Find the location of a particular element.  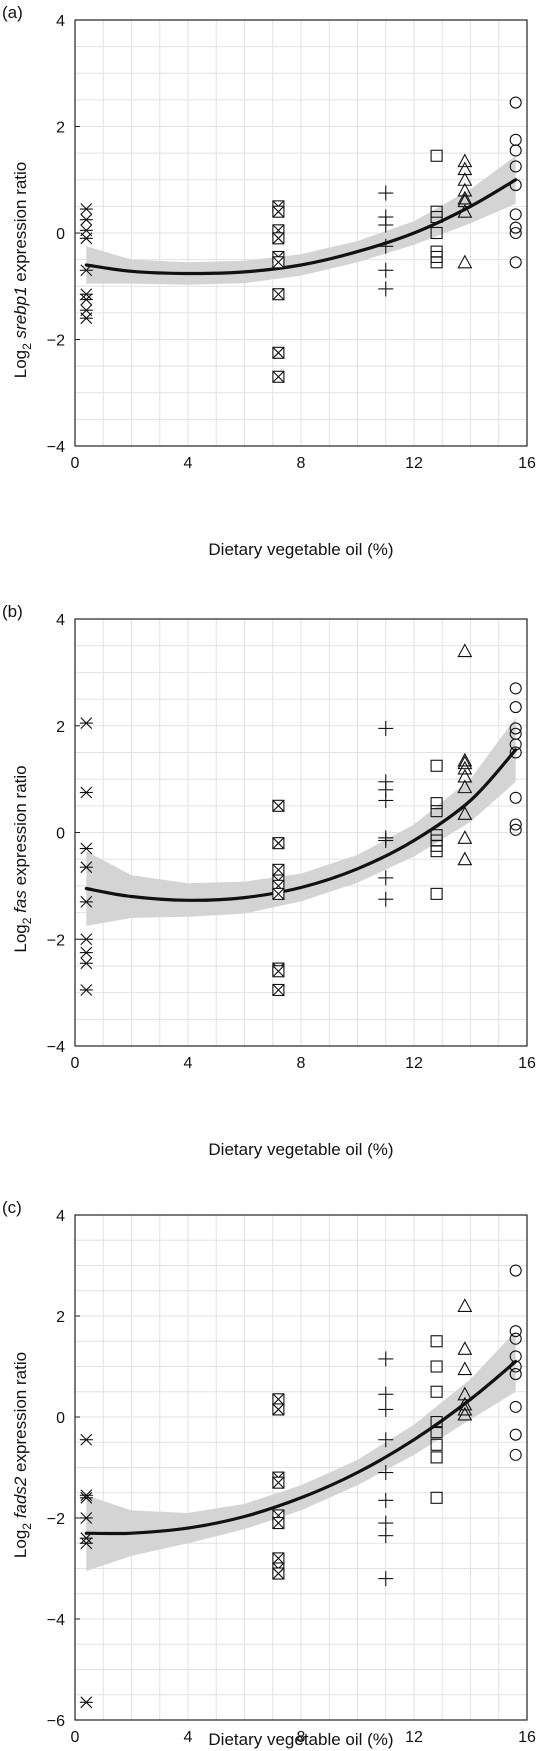

panel-label: (c) is located at coordinates (12, 1207).